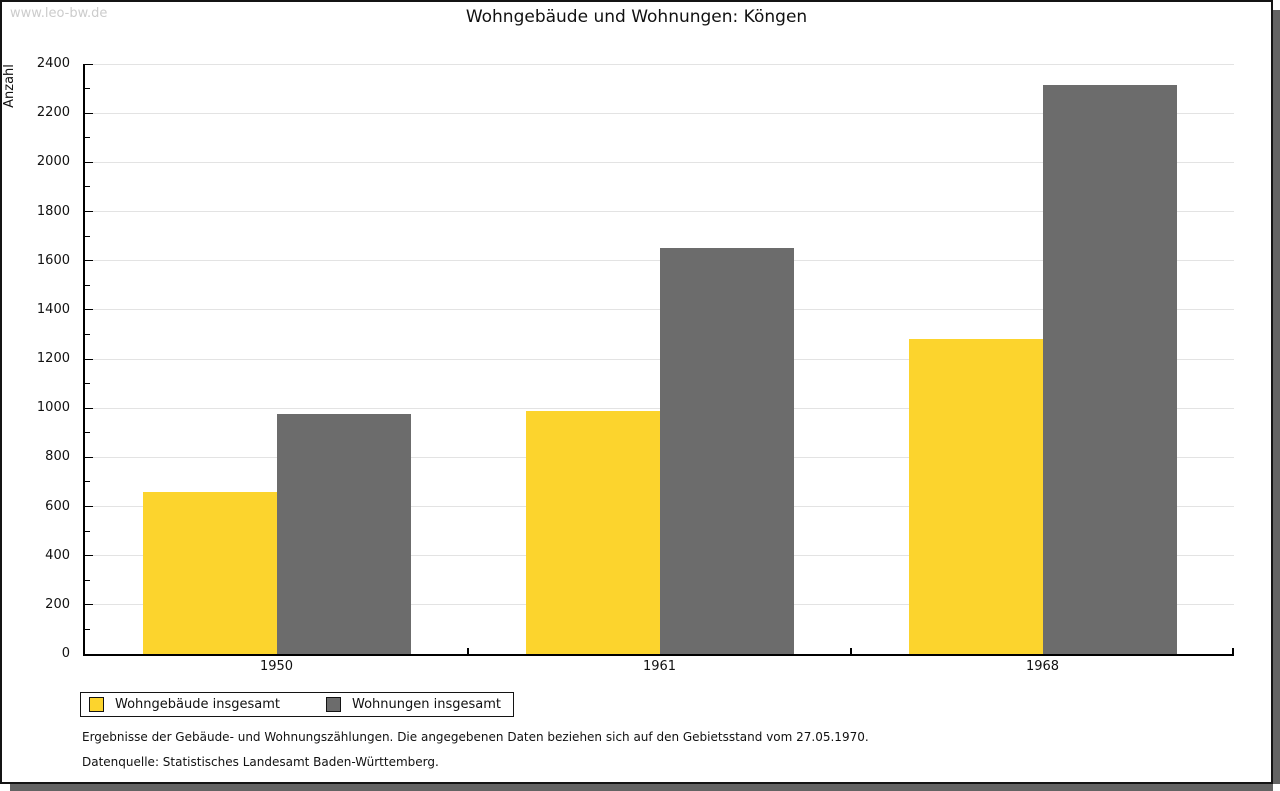  What do you see at coordinates (53, 358) in the screenshot?
I see `y-tick-label: 1200` at bounding box center [53, 358].